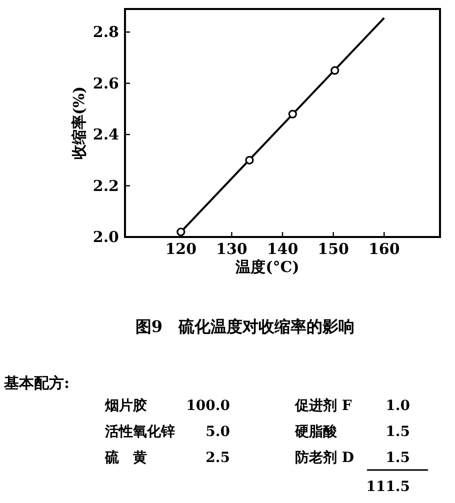 This screenshot has width=455, height=503. I want to click on y-tick-label: 2.6, so click(105, 83).